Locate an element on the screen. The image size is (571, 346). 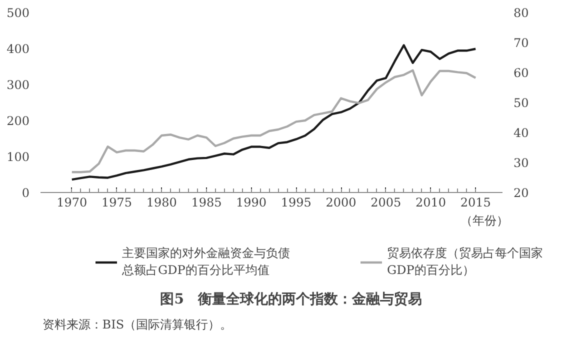
y2-tick-label: 20 is located at coordinates (521, 193).